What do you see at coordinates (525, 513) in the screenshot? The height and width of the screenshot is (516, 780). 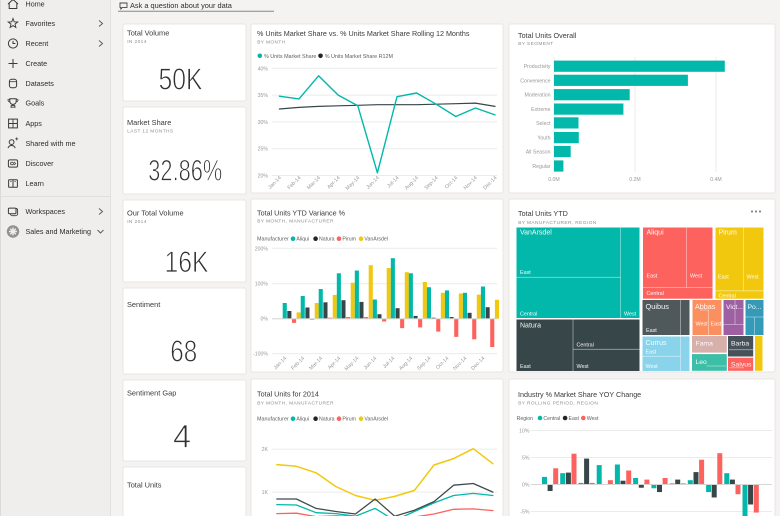 I see `svg-text: -5%` at bounding box center [525, 513].